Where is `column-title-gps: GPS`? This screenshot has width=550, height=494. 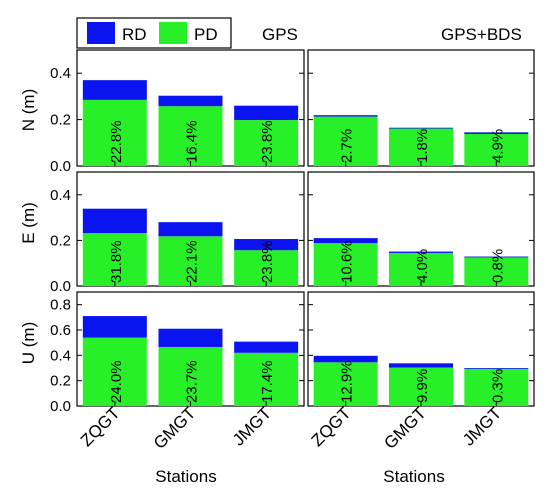
column-title-gps: GPS is located at coordinates (280, 34).